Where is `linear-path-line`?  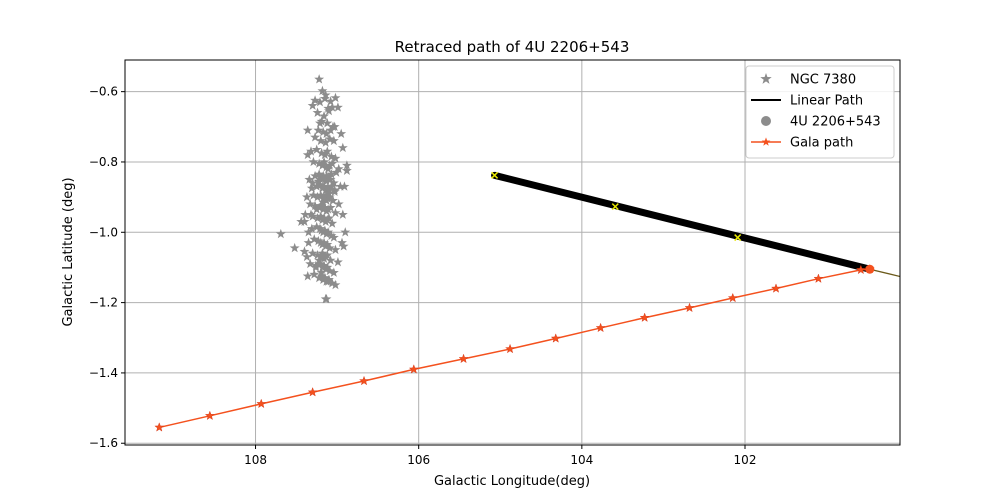
linear-path-line is located at coordinates (682, 222).